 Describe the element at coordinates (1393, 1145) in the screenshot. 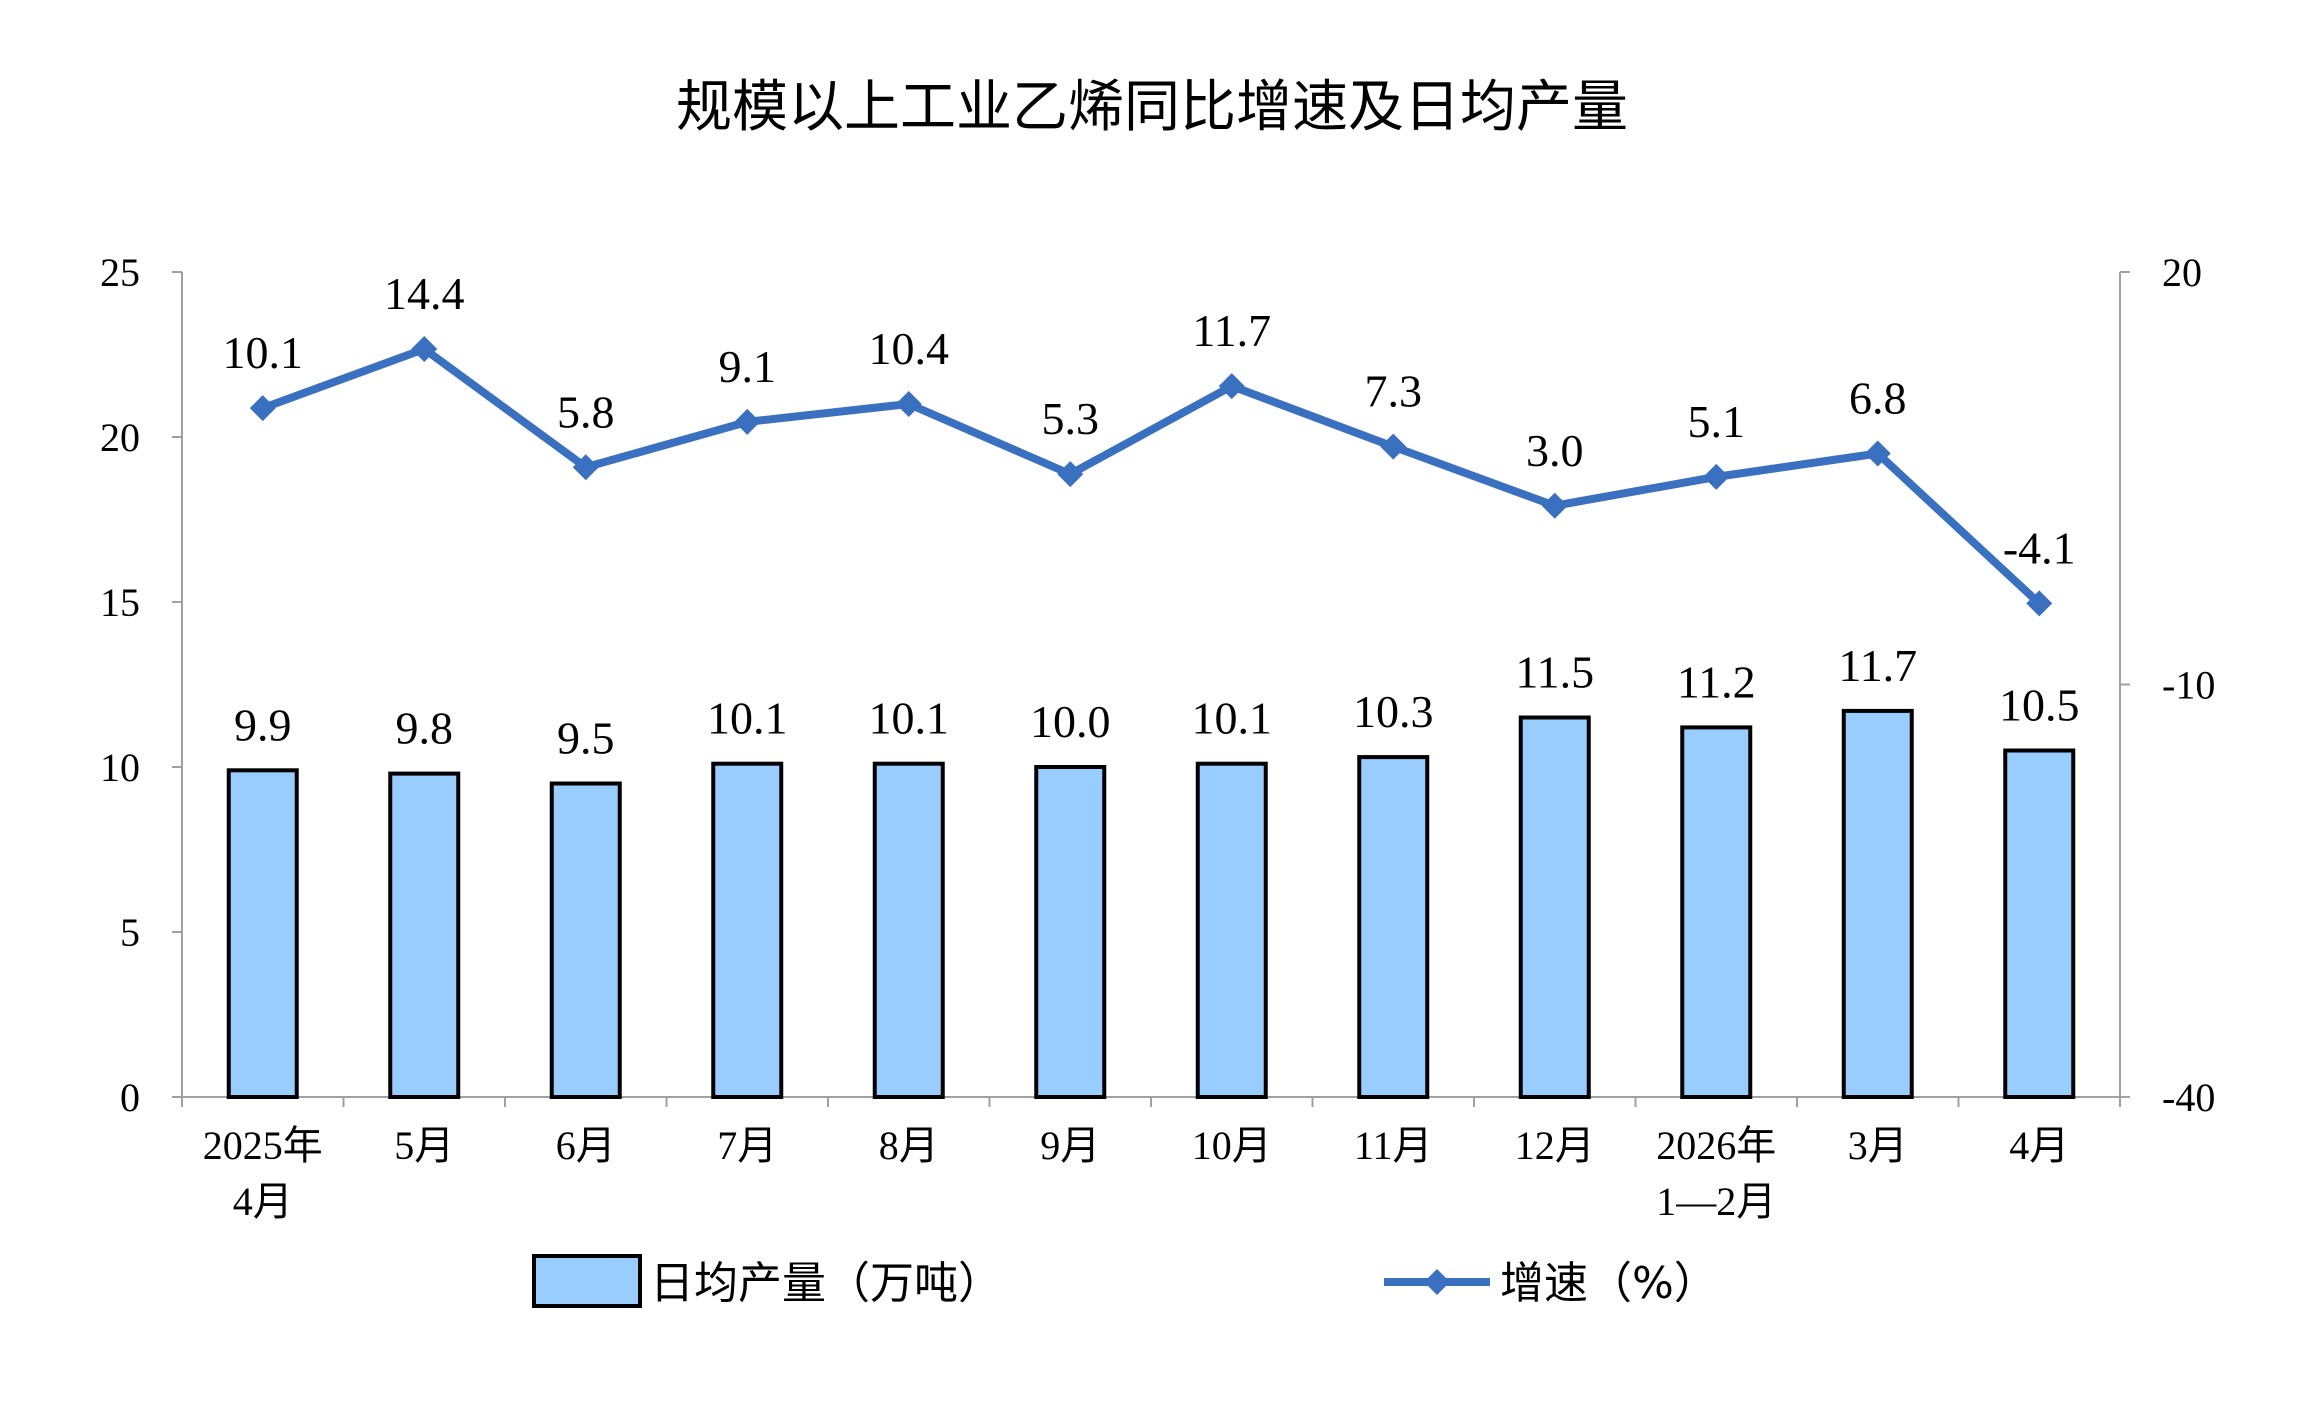

I see `x-tick-label: 11月` at that location.